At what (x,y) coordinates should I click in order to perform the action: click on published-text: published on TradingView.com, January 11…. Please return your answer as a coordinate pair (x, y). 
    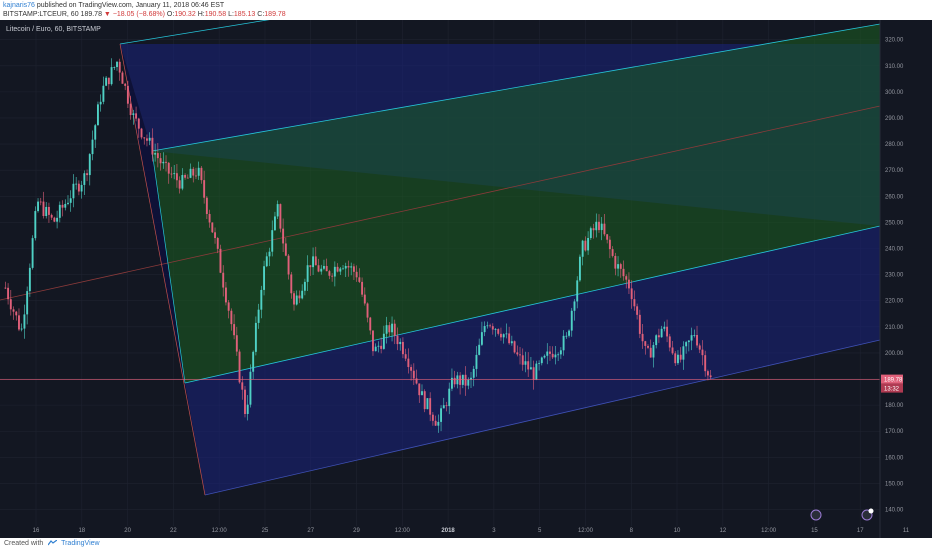
    Looking at the image, I should click on (130, 5).